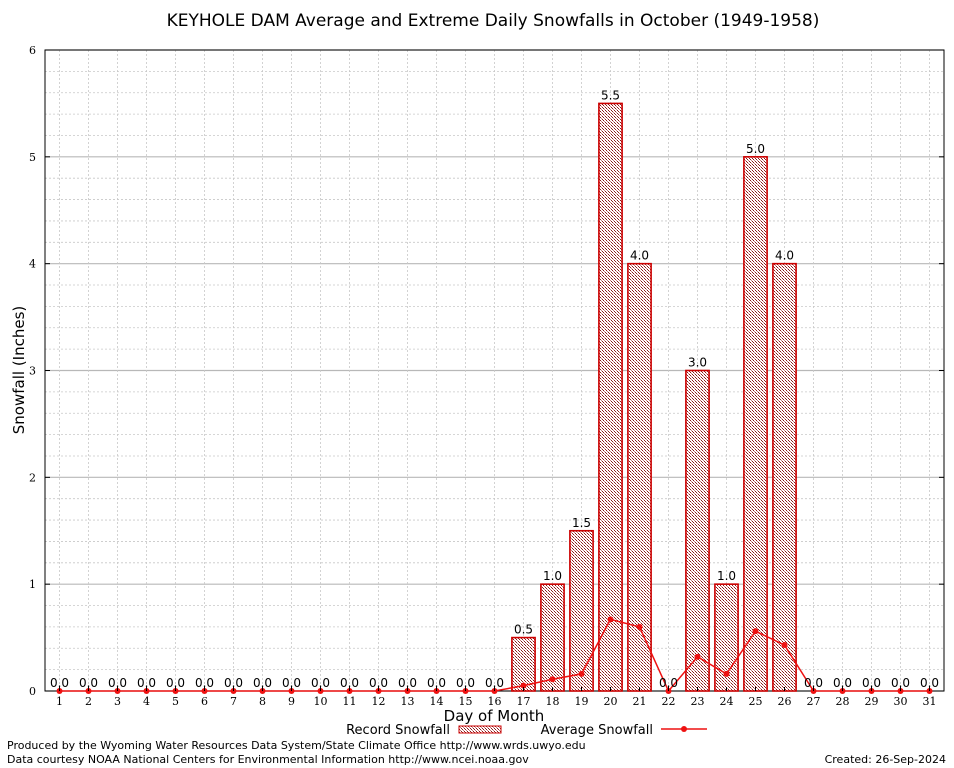 This screenshot has width=954, height=768. Describe the element at coordinates (610, 95) in the screenshot. I see `record-value-label: 5.5` at that location.